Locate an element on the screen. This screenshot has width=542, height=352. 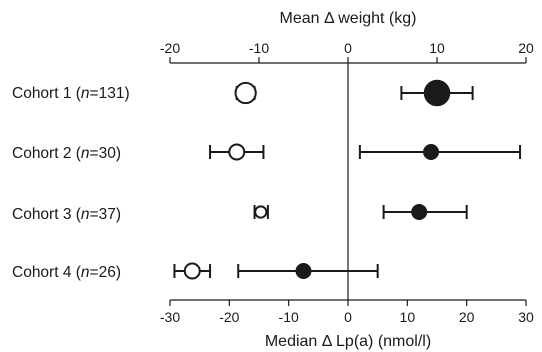
top-axis-ticks: -20 -10 0 10 20 is located at coordinates (347, 51).